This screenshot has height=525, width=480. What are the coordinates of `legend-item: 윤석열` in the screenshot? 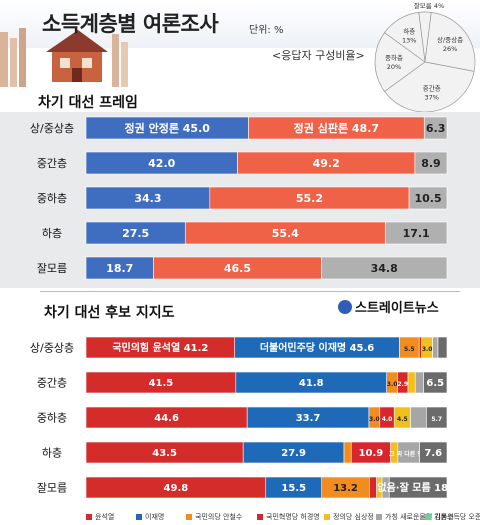 It's located at (100, 517).